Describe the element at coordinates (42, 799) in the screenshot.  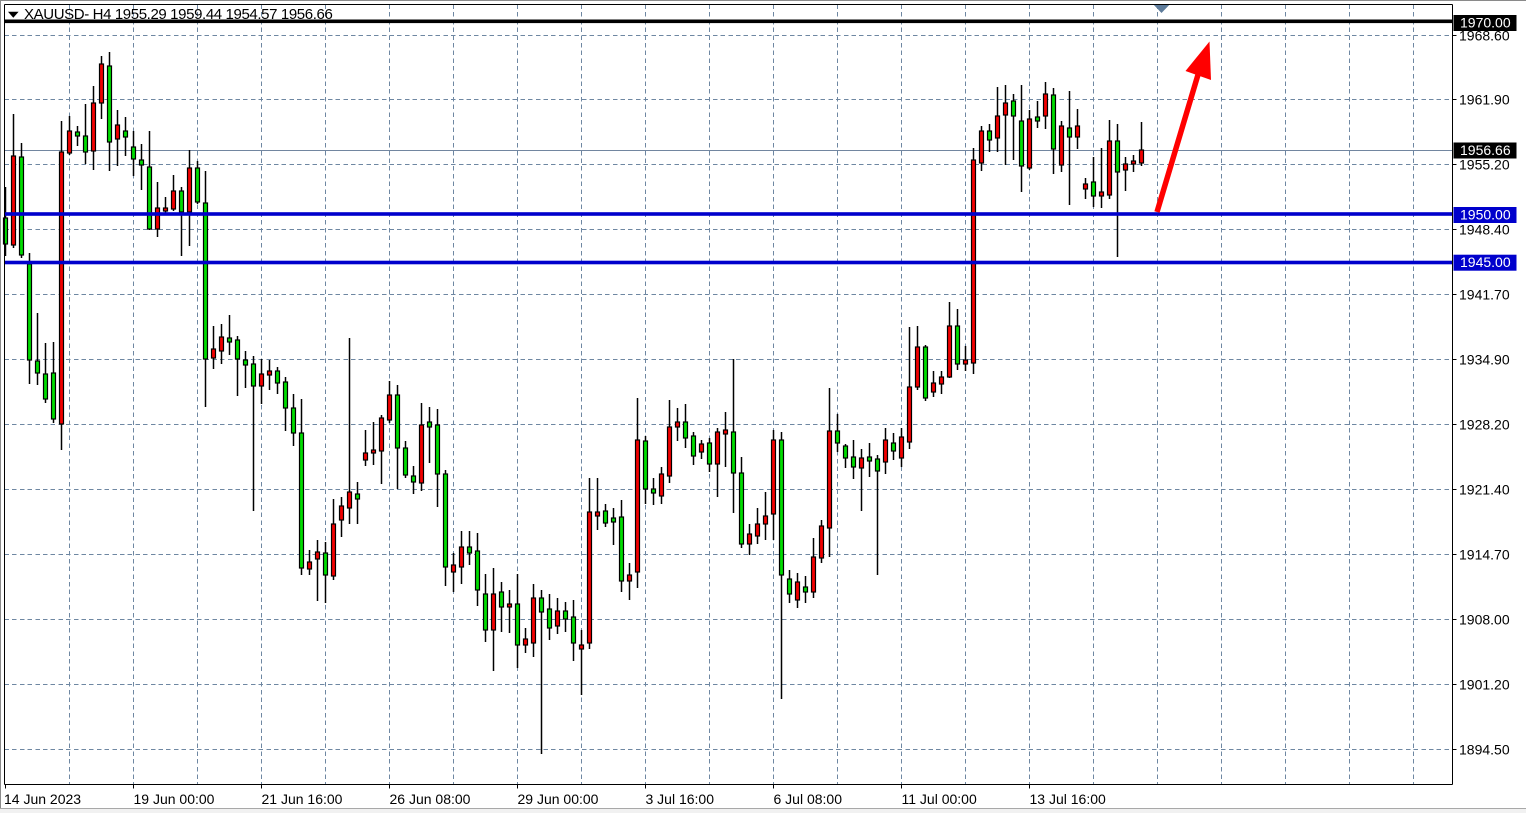
I see `svg-text: 14 Jun 2023` at that location.